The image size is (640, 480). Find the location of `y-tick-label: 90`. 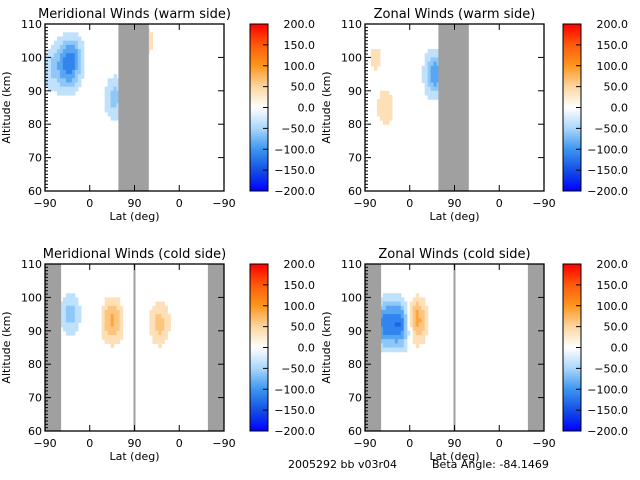

y-tick-label: 90 is located at coordinates (35, 91).